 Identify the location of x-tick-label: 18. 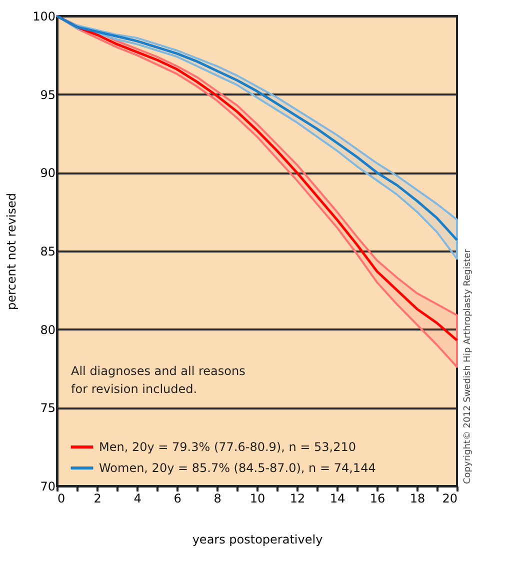
(418, 499).